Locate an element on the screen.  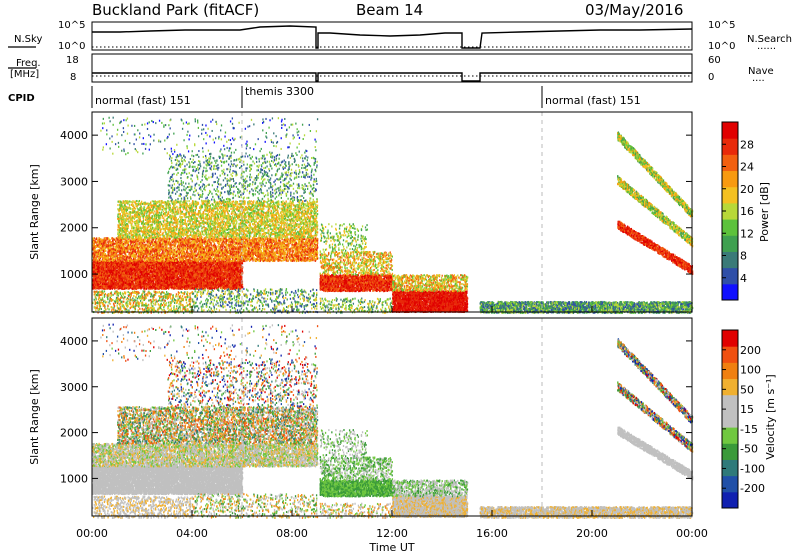
nsky-label: N.Sky is located at coordinates (28, 39).